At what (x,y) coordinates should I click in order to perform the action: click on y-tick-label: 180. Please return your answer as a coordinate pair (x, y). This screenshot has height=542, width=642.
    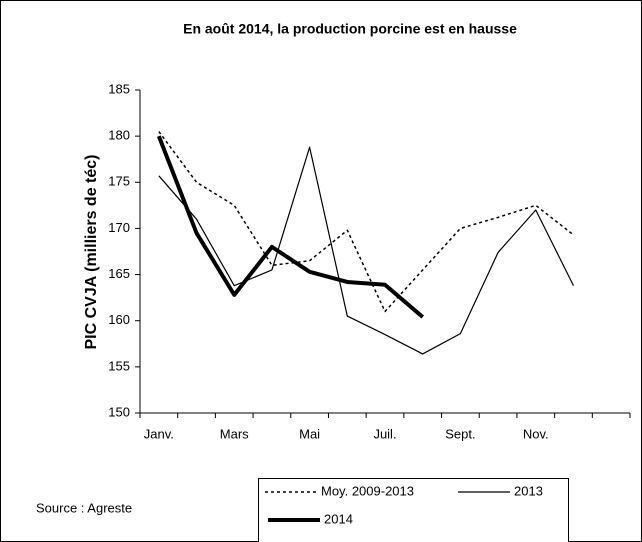
    Looking at the image, I should click on (119, 135).